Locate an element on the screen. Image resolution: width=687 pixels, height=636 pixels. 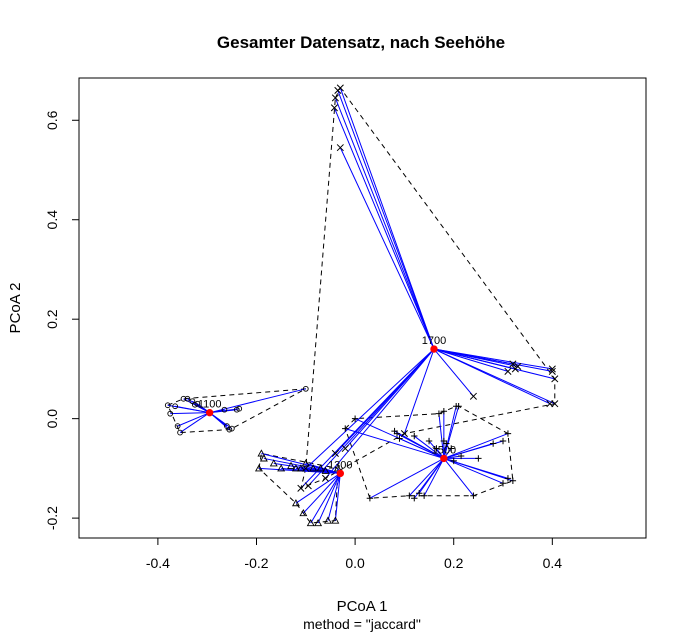
x-tick-label: 0.0 is located at coordinates (355, 563).